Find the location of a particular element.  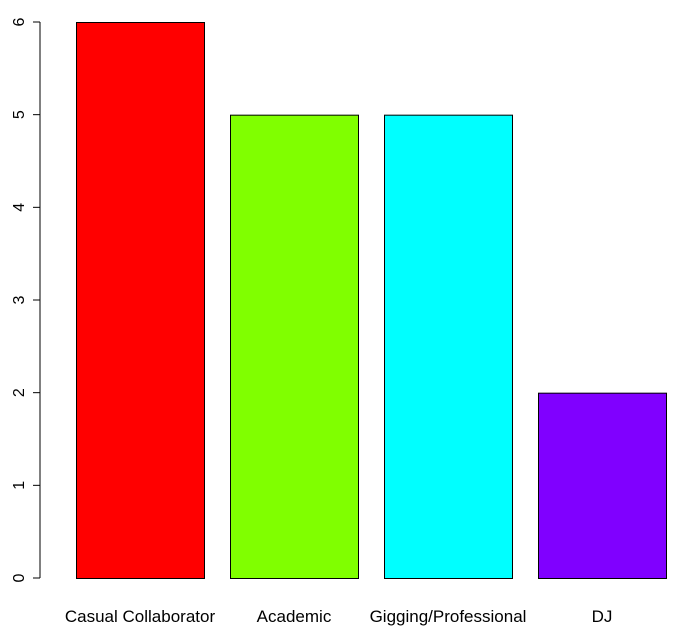

x-tick-label: Gigging/Professional is located at coordinates (448, 616).